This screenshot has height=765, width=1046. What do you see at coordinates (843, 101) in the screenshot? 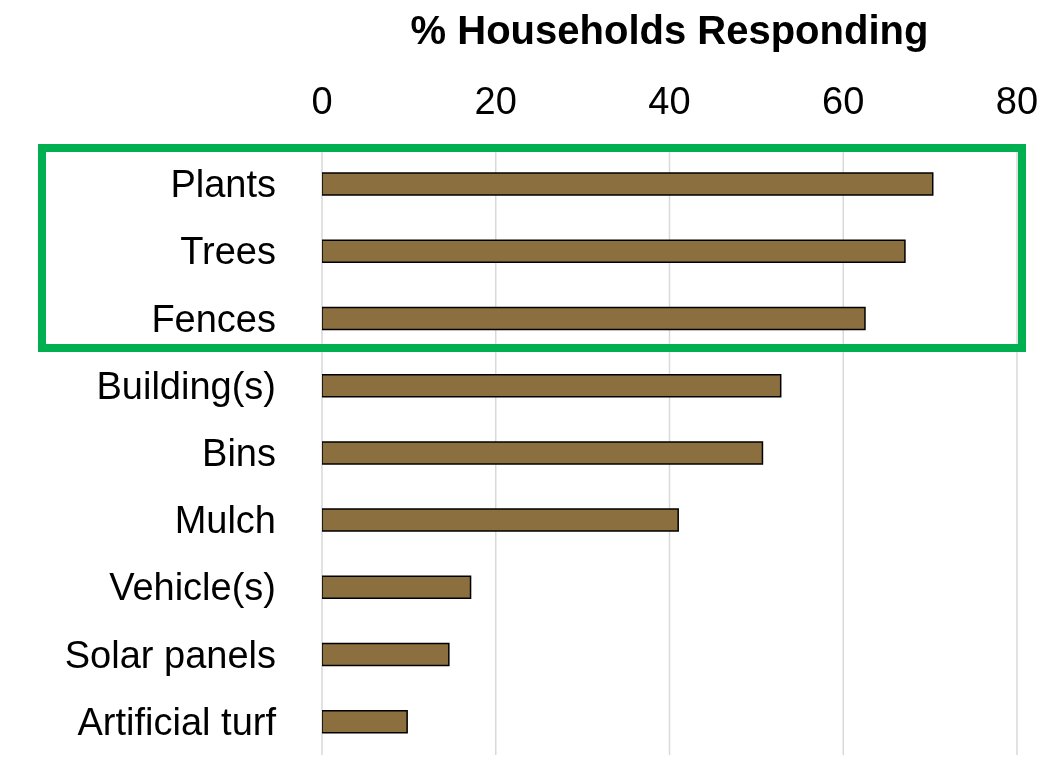
I see `x-tick-label: 60` at bounding box center [843, 101].